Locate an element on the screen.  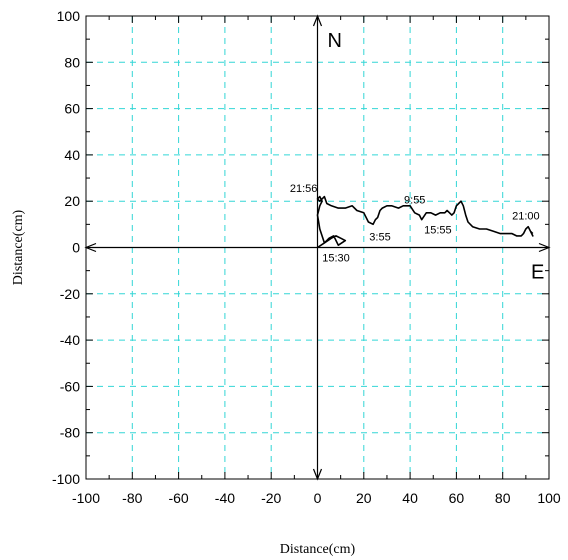
time-label: 15:55 is located at coordinates (438, 231).